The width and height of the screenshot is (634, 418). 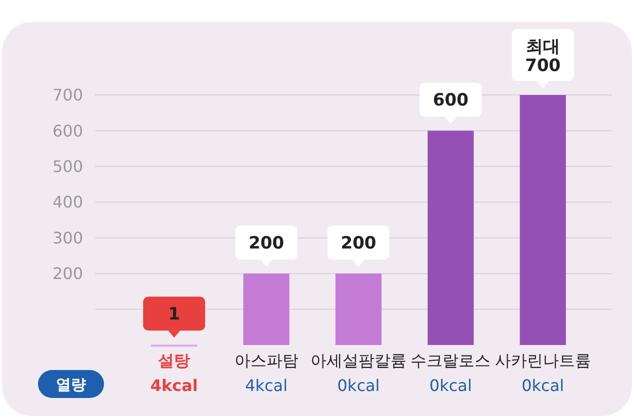 What do you see at coordinates (174, 360) in the screenshot?
I see `x-tick-label: 설탕` at bounding box center [174, 360].